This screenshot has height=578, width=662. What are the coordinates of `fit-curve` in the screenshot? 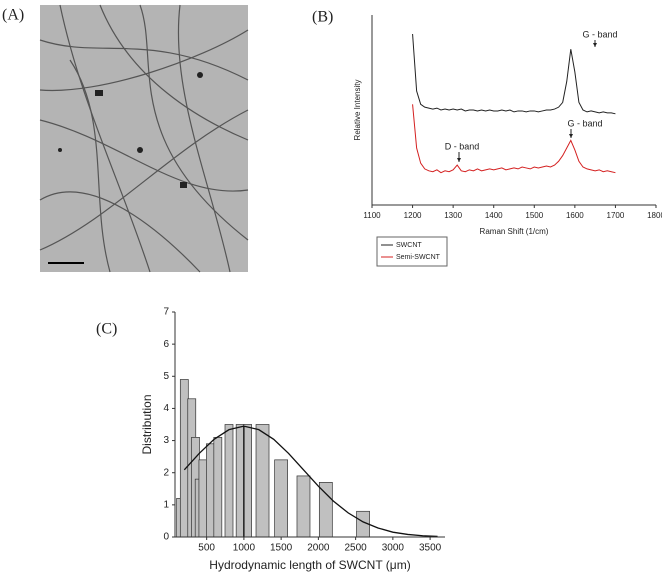 It's located at (310, 481).